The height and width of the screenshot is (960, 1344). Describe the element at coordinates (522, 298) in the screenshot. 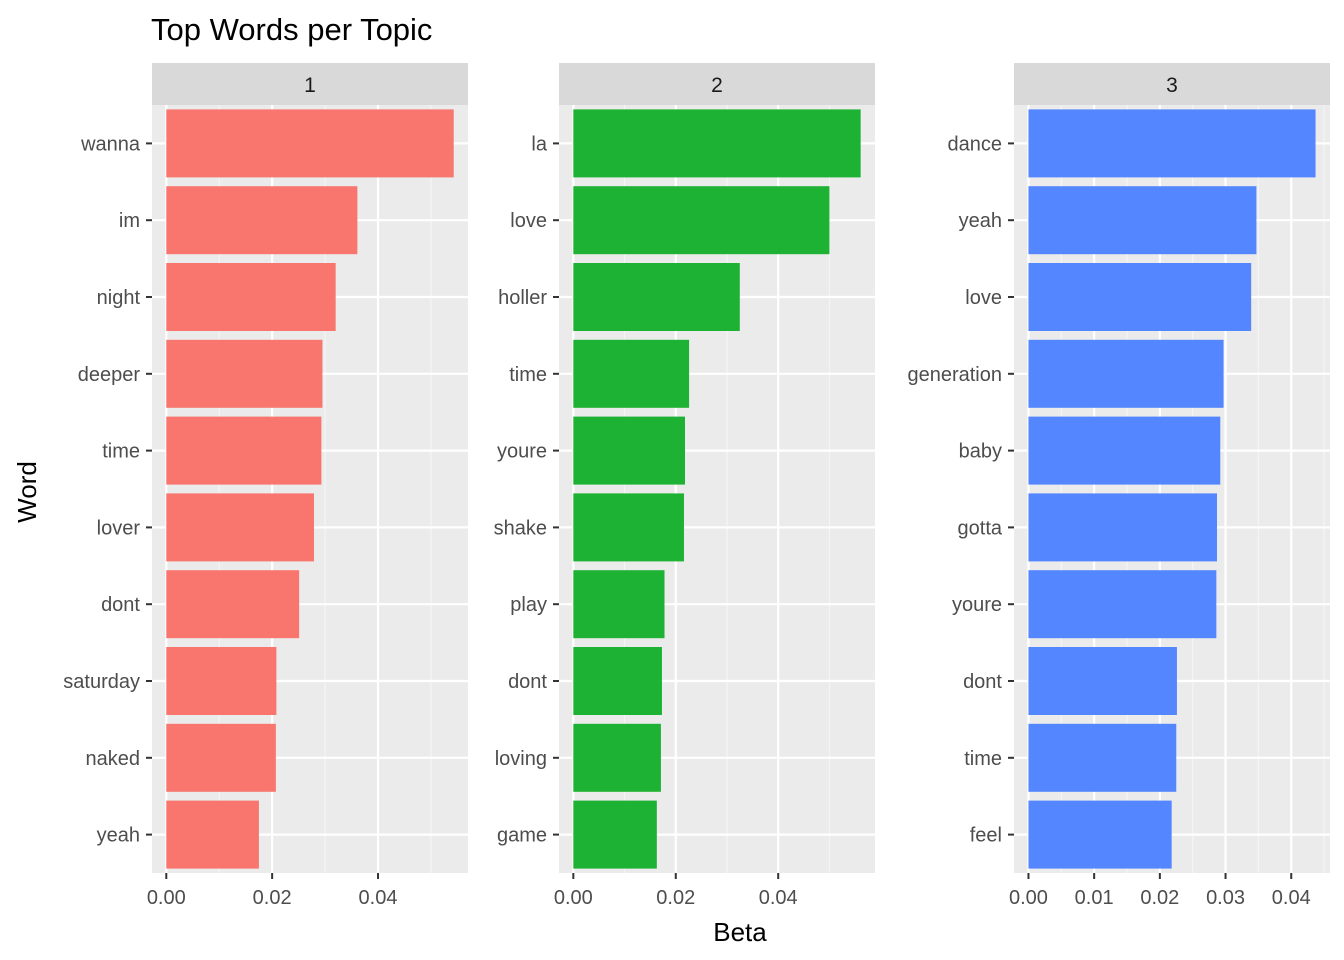

I see `y-tick-label: holler` at that location.